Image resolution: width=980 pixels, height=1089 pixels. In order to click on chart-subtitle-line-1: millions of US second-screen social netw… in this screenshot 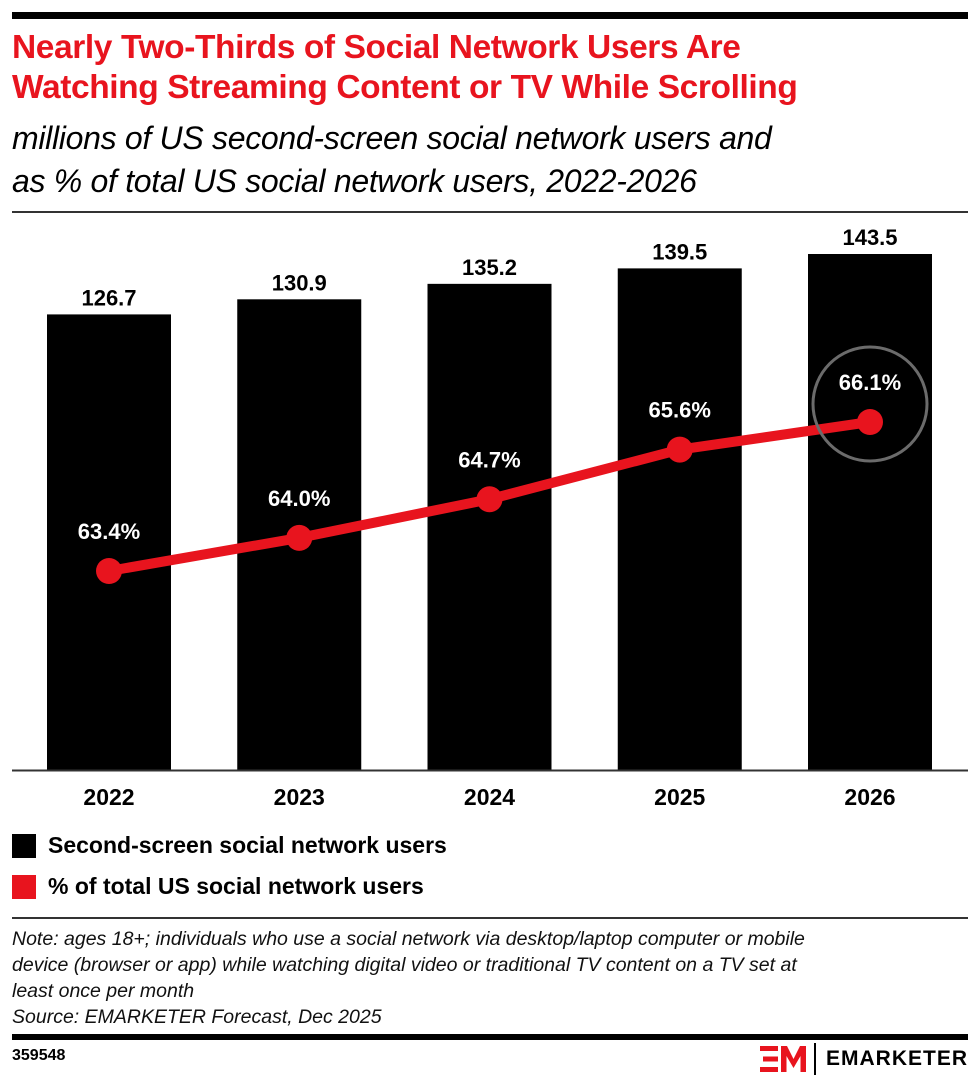, I will do `click(392, 138)`.